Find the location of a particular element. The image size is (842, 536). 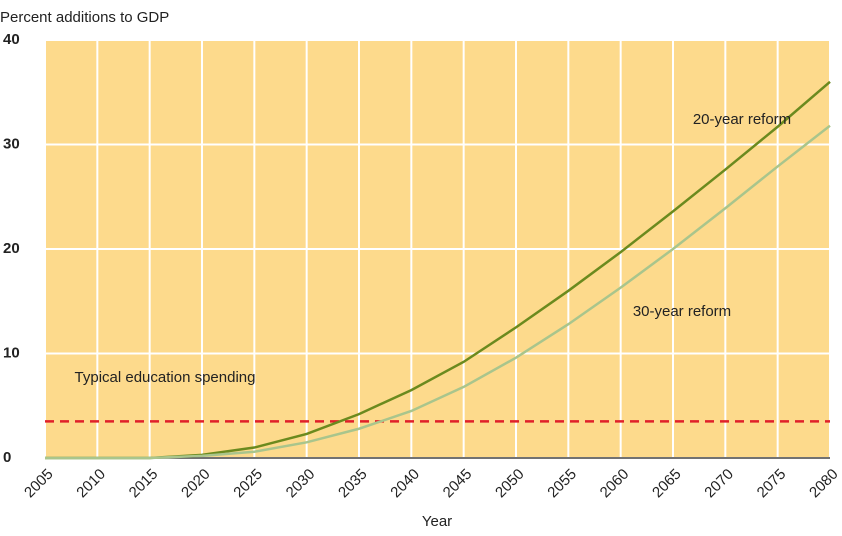

y-tick-label: 40 is located at coordinates (11, 39).